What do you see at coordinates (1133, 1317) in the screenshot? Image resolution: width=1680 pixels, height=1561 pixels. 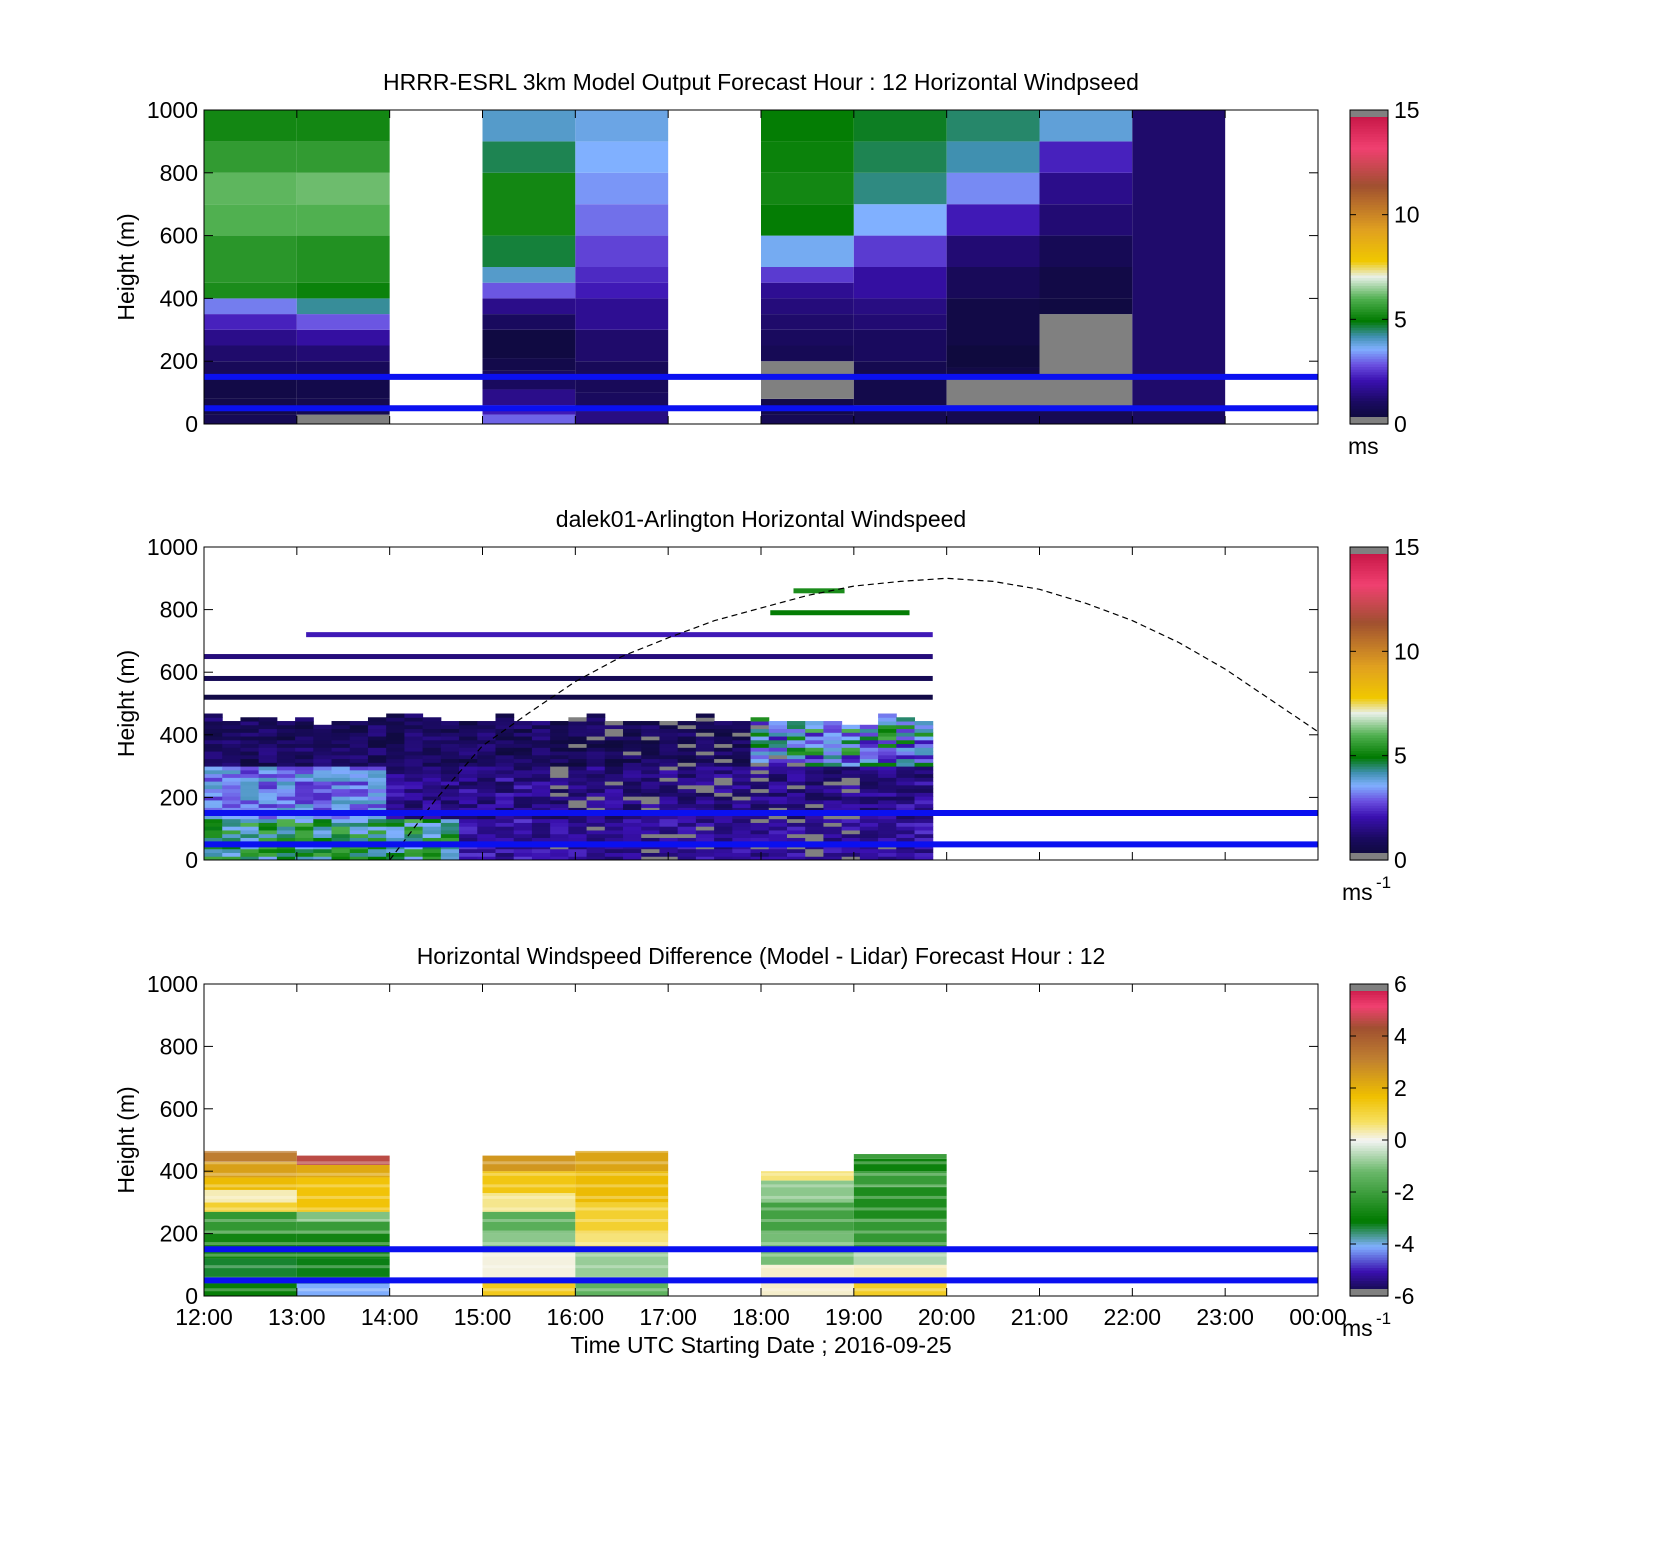 I see `x-tick-label: 22:00` at bounding box center [1133, 1317].